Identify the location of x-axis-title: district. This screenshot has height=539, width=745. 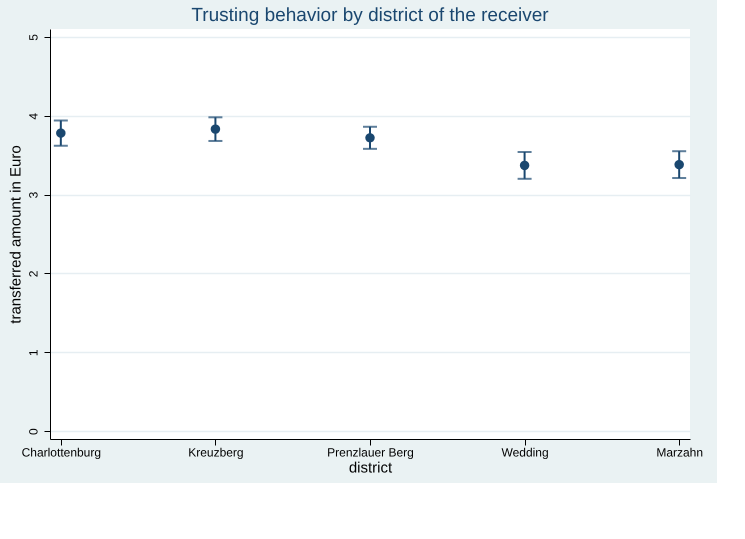
(370, 468).